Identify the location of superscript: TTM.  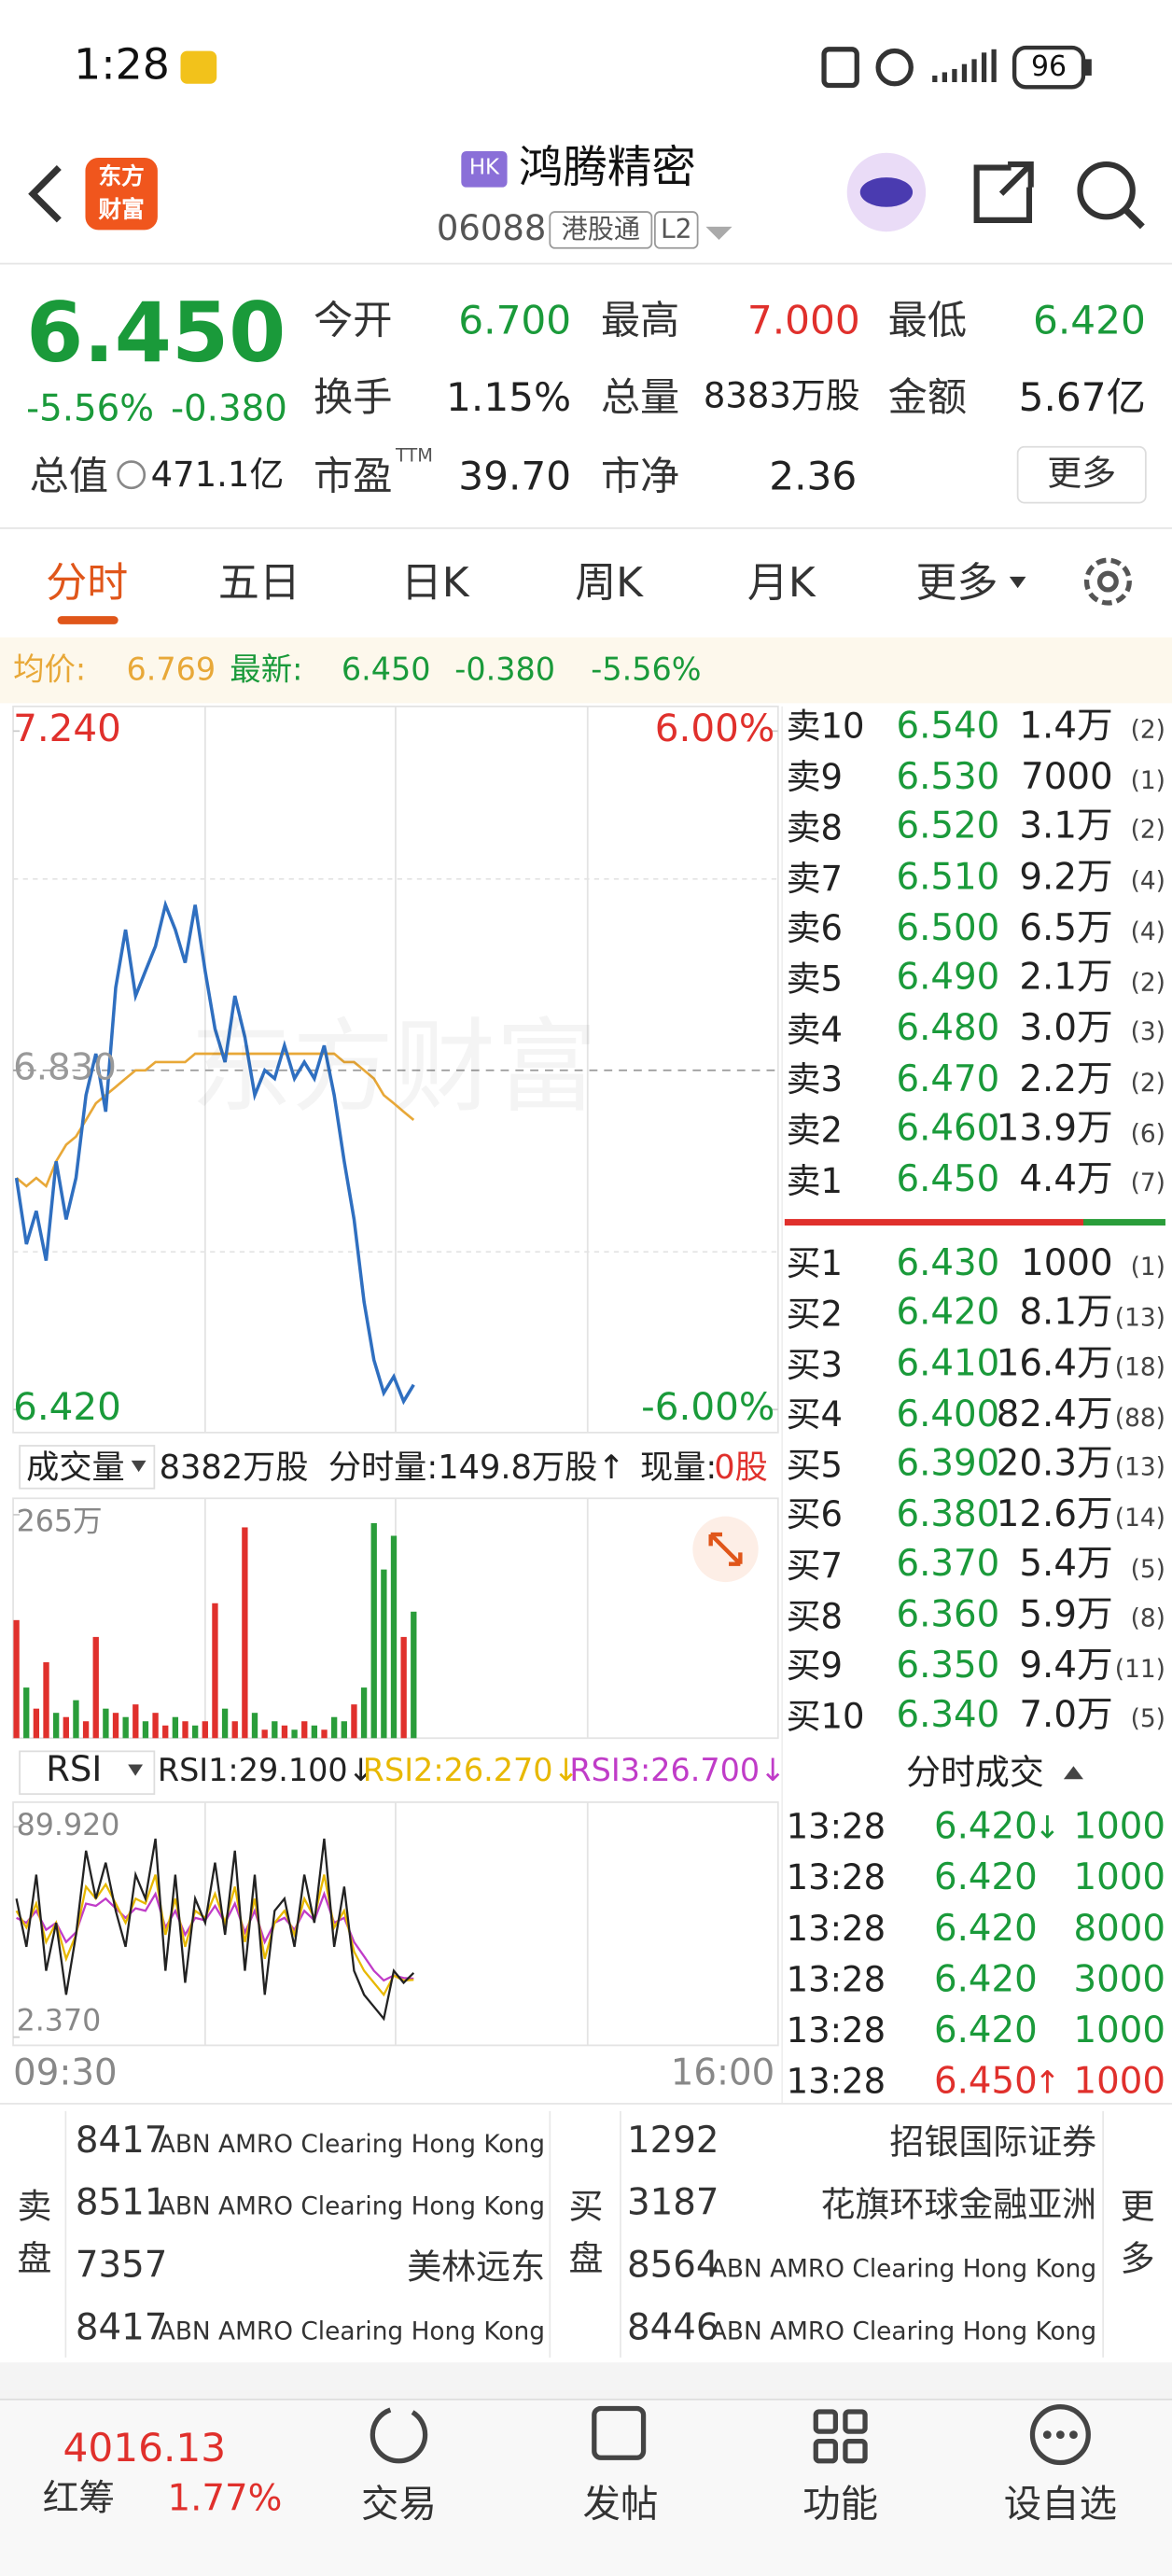
(414, 456).